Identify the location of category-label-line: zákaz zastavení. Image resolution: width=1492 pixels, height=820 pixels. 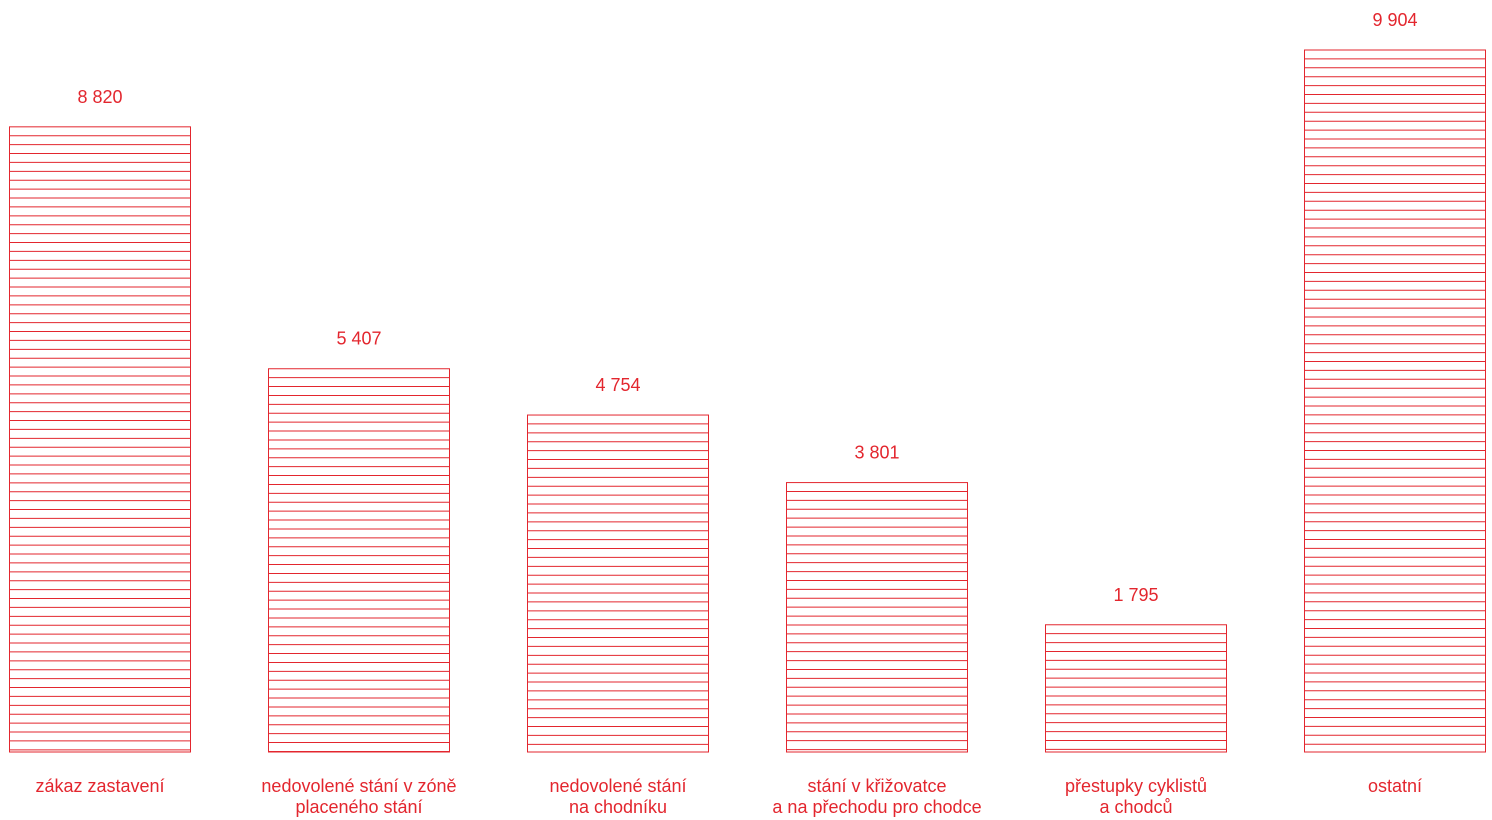
(99, 786).